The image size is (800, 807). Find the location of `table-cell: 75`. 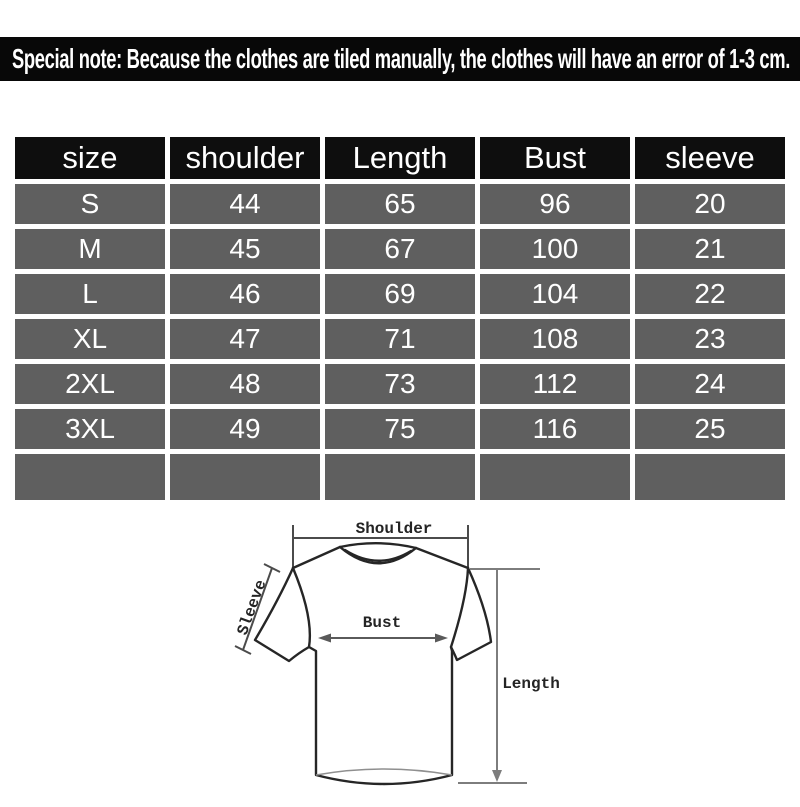

table-cell: 75 is located at coordinates (400, 429).